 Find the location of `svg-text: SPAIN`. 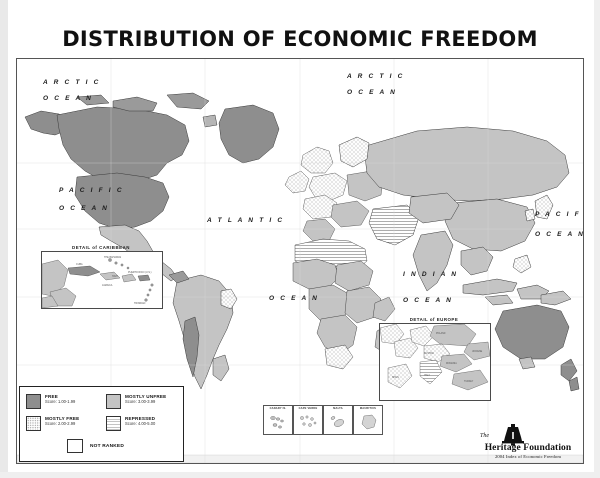

svg-text: SPAIN is located at coordinates (395, 377).